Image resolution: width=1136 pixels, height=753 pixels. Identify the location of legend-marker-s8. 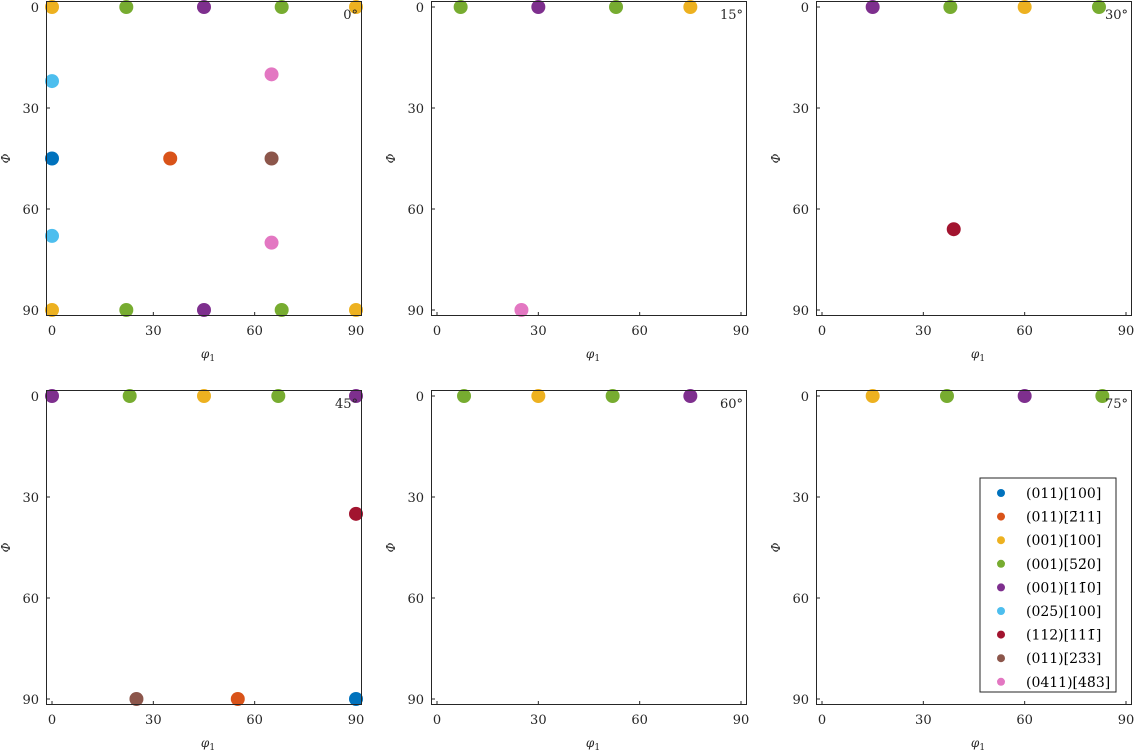
(1001, 658).